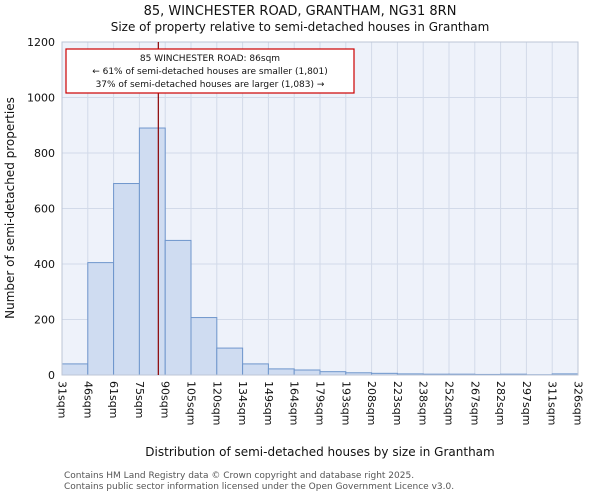 The image size is (600, 500). Describe the element at coordinates (397, 403) in the screenshot. I see `x-tick-label: 223sqm` at that location.